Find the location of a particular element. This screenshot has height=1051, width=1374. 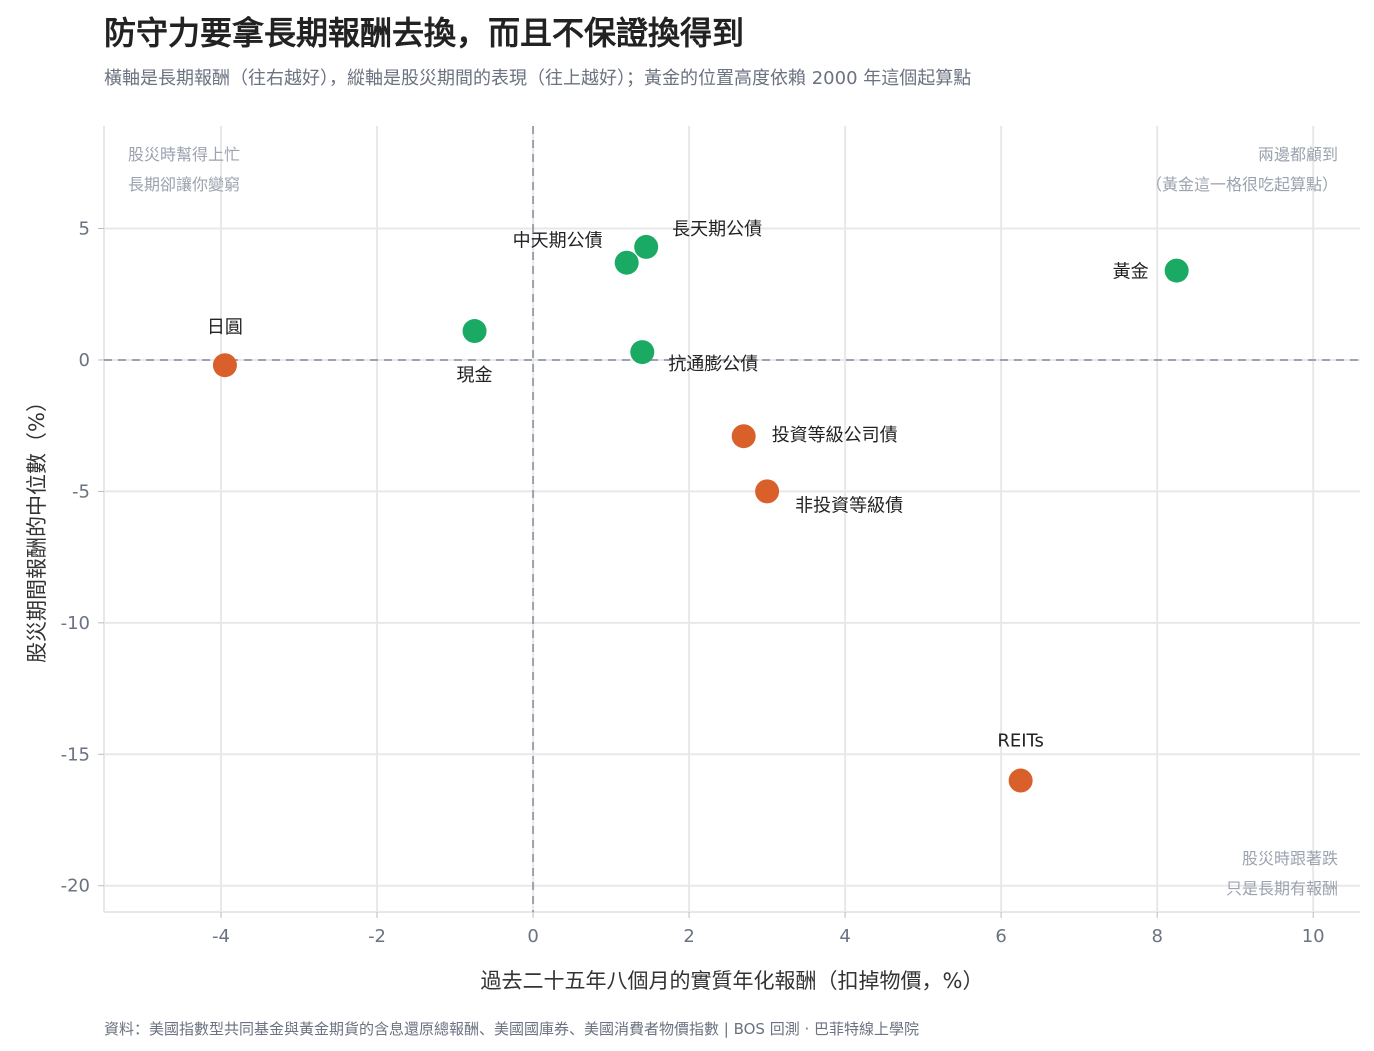

chart-title: 防守力要拿長期報酬去換，而且不保證換得到 is located at coordinates (424, 33).